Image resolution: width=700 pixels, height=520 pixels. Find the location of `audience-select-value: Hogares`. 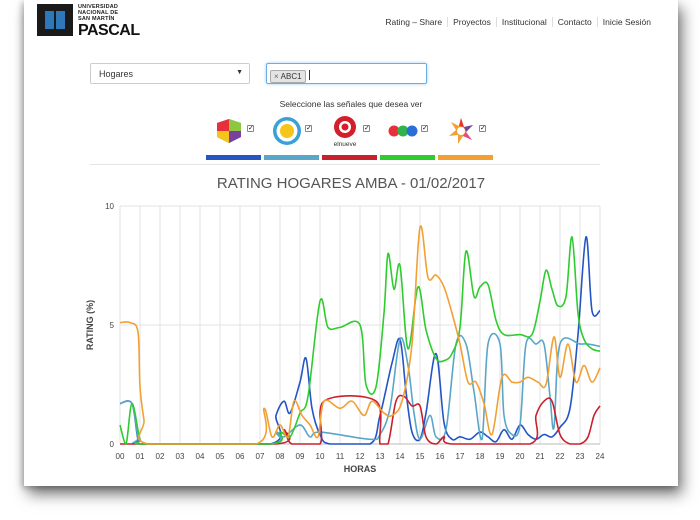

audience-select-value: Hogares is located at coordinates (116, 74).